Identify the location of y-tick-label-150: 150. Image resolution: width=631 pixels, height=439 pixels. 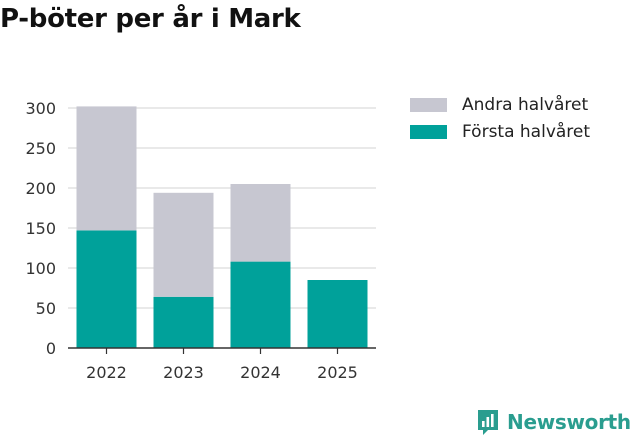
(40, 228).